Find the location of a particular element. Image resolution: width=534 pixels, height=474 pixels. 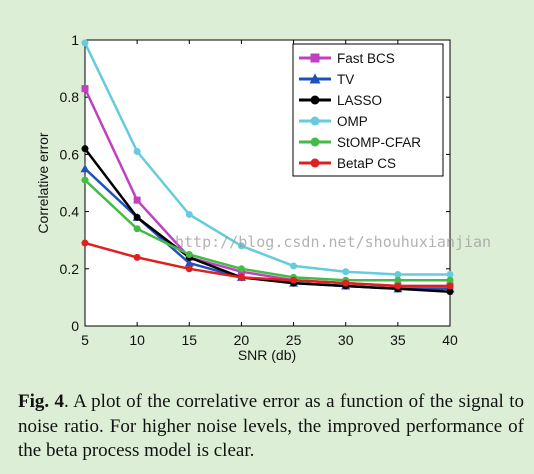

watermark-text: http://blog.csdn.net/shouhuxianjian is located at coordinates (333, 242).